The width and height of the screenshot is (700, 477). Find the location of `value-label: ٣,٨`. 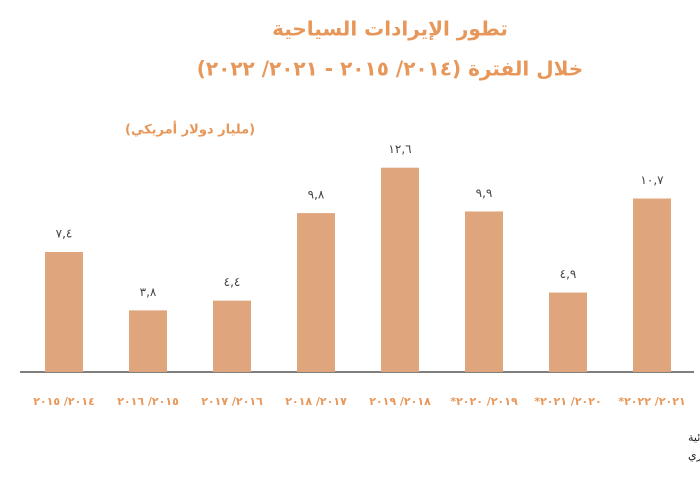

value-label: ٣,٨ is located at coordinates (148, 292).